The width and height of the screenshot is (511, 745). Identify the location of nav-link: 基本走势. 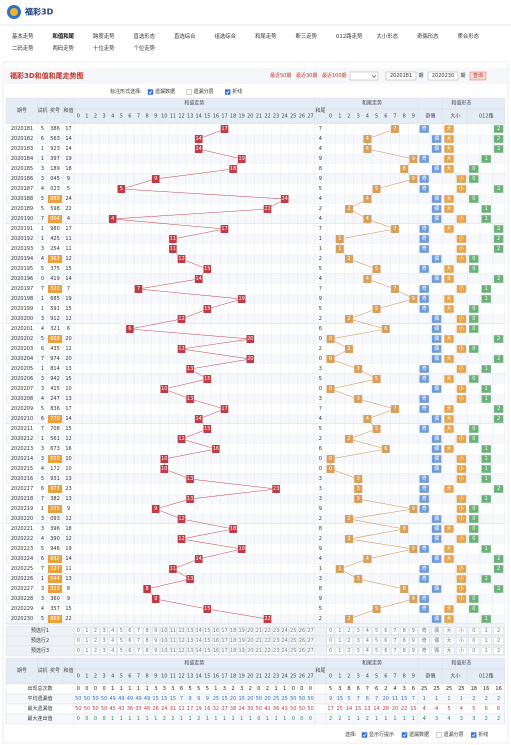
(23, 36).